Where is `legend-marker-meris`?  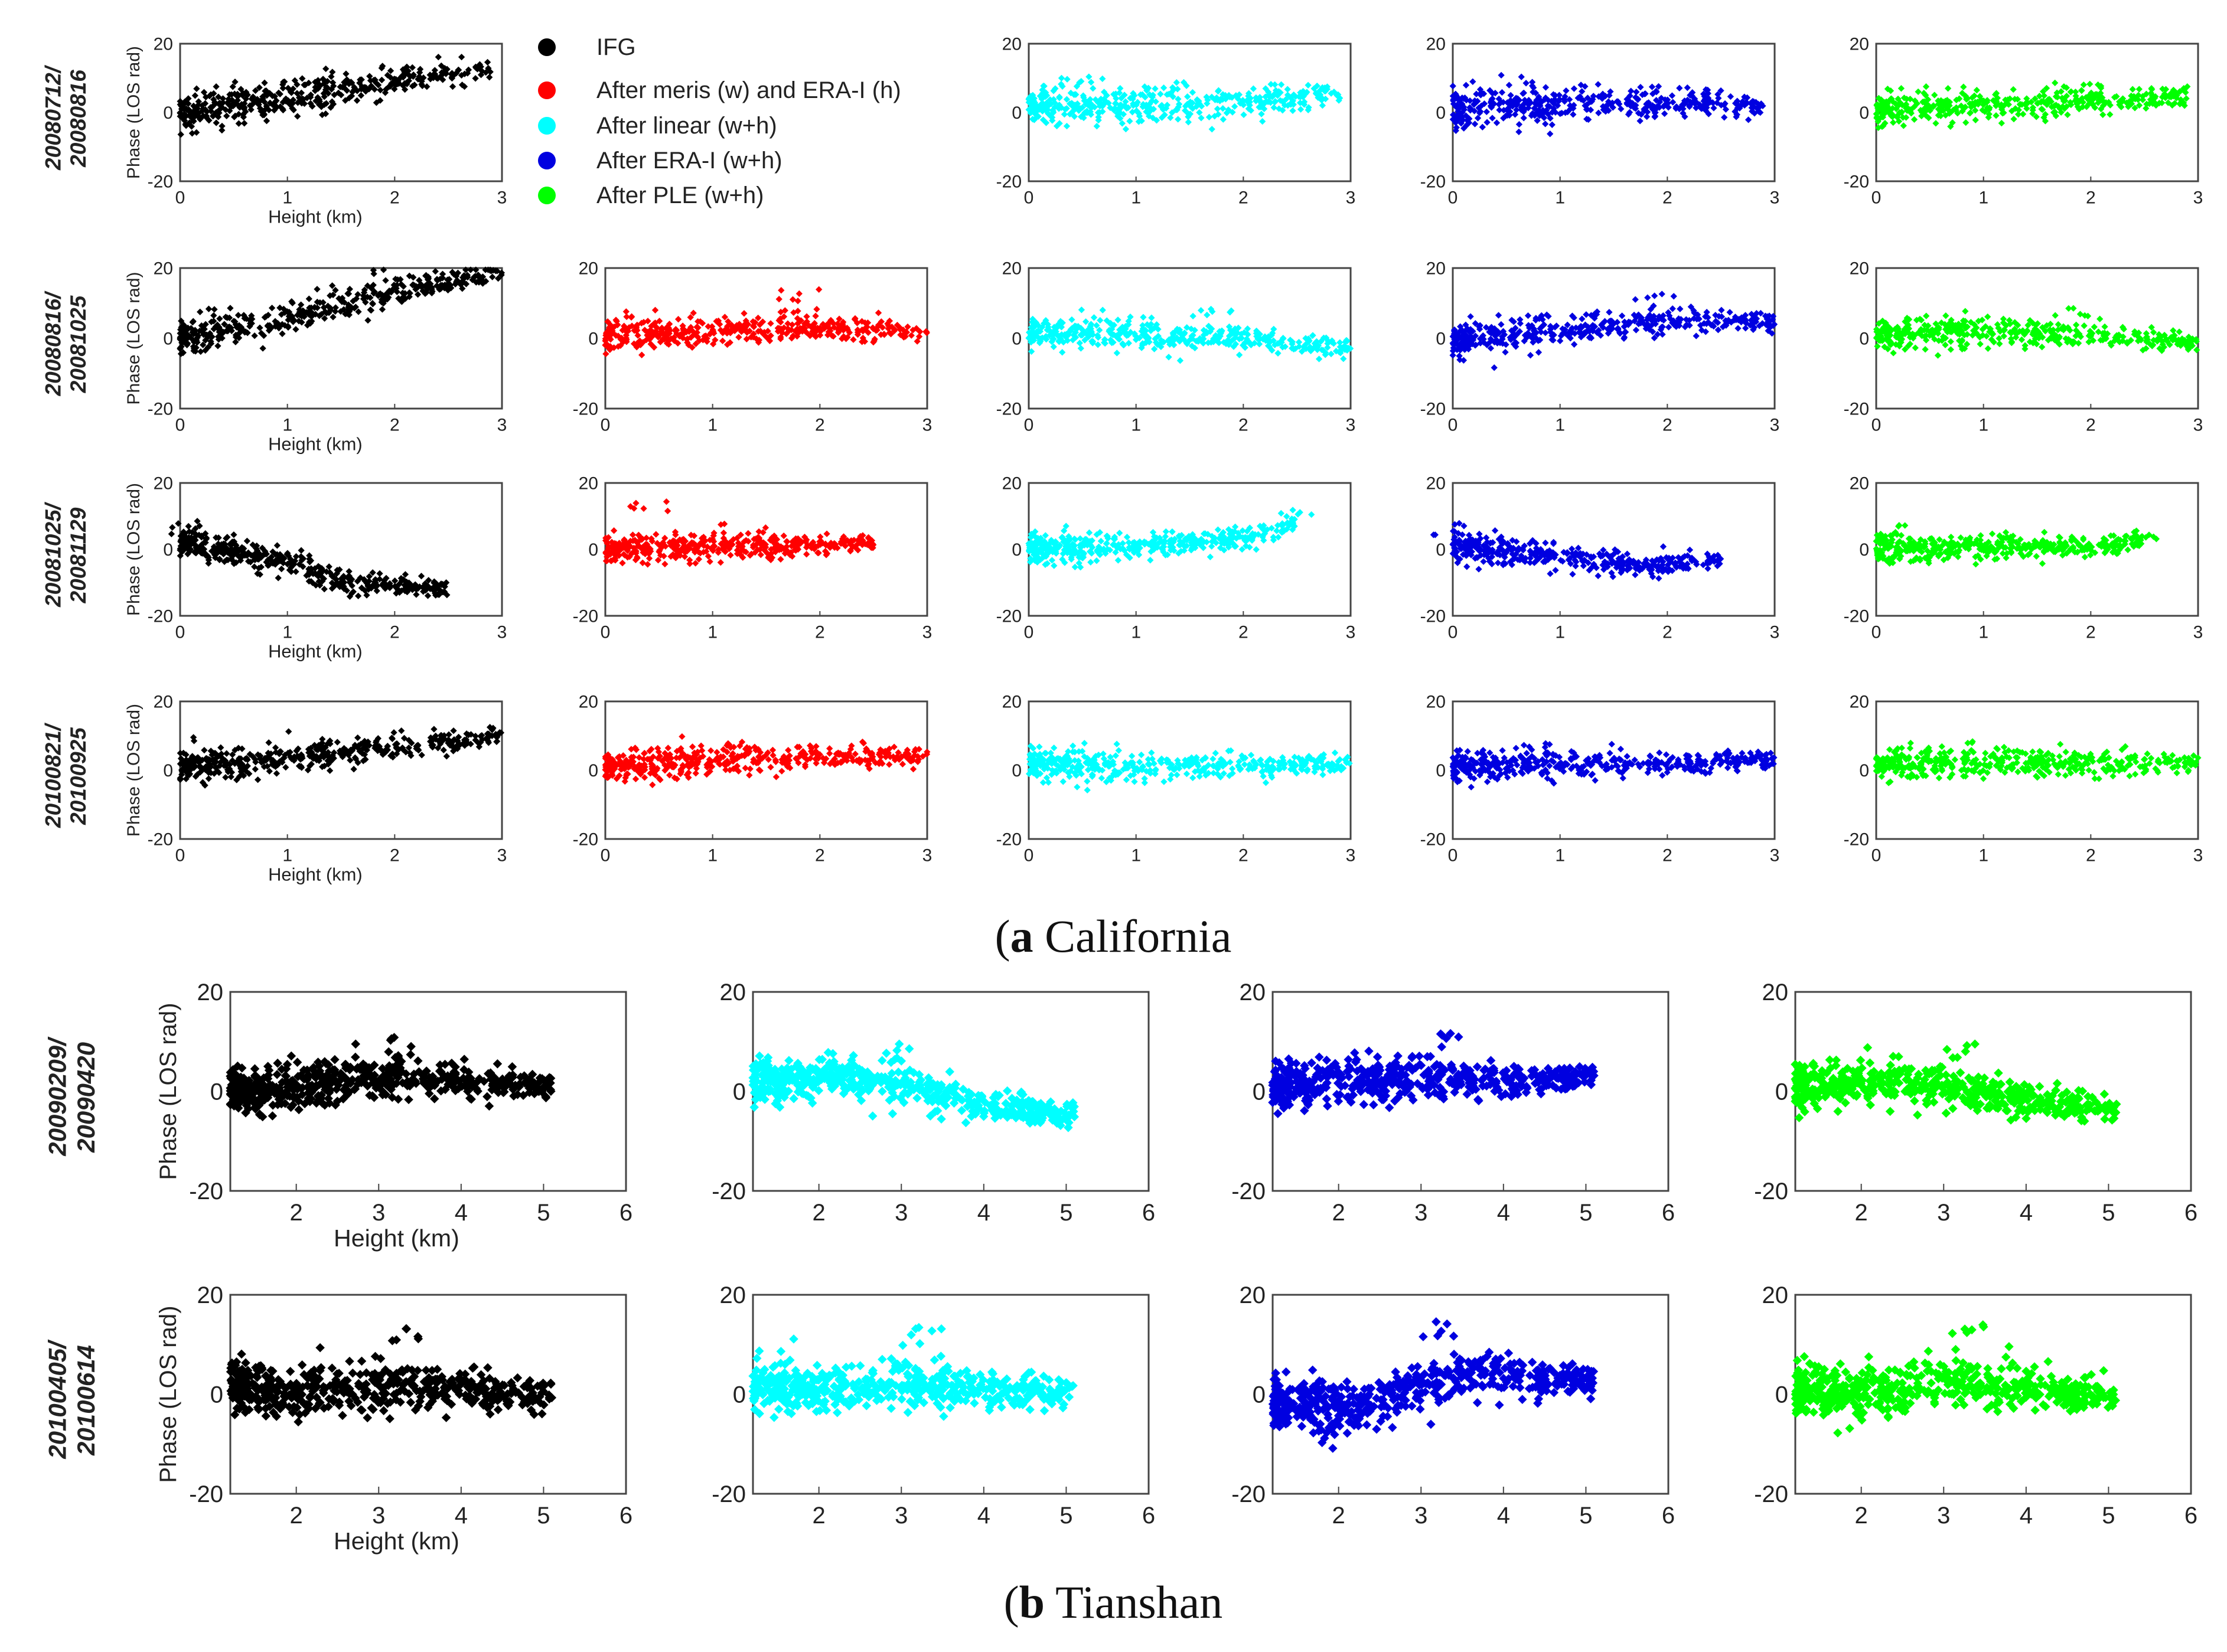 legend-marker-meris is located at coordinates (547, 90).